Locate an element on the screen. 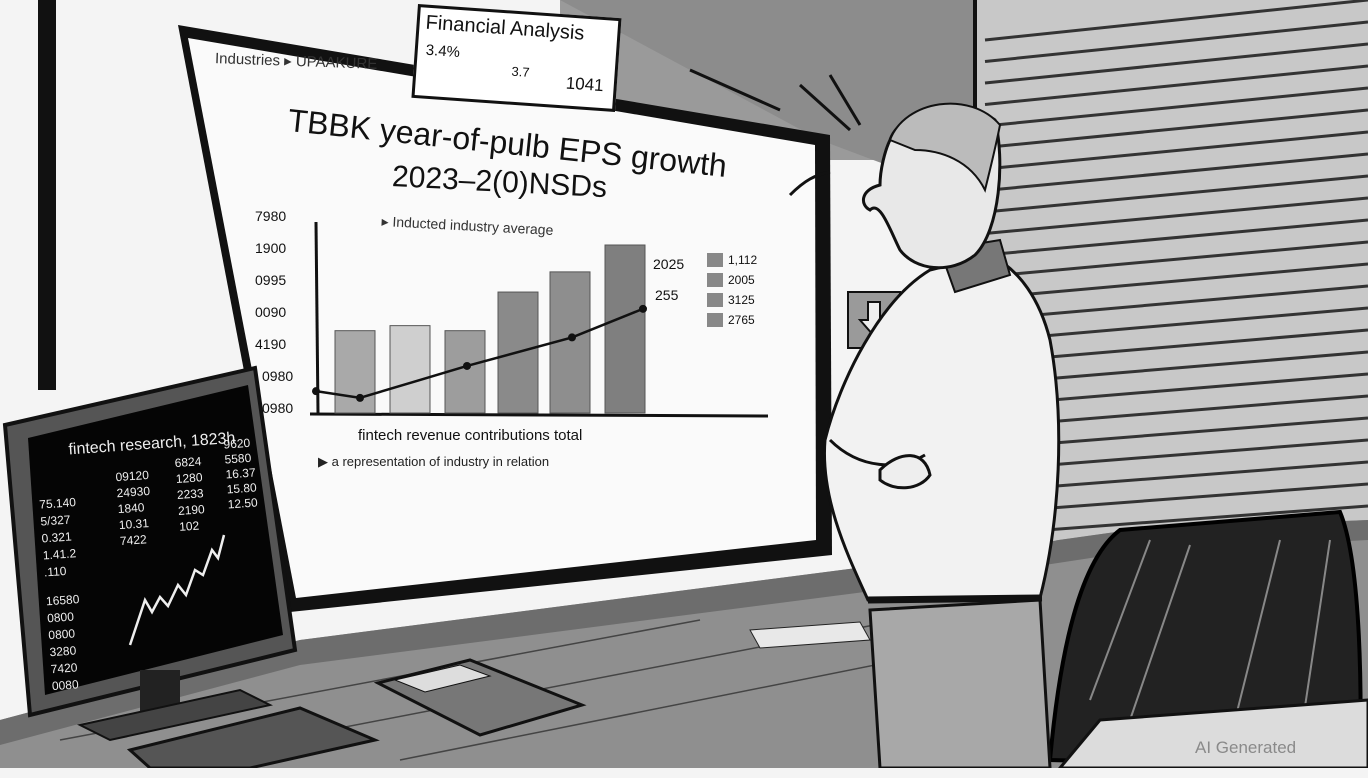 This screenshot has height=778, width=1368. belt is located at coordinates (955, 599).